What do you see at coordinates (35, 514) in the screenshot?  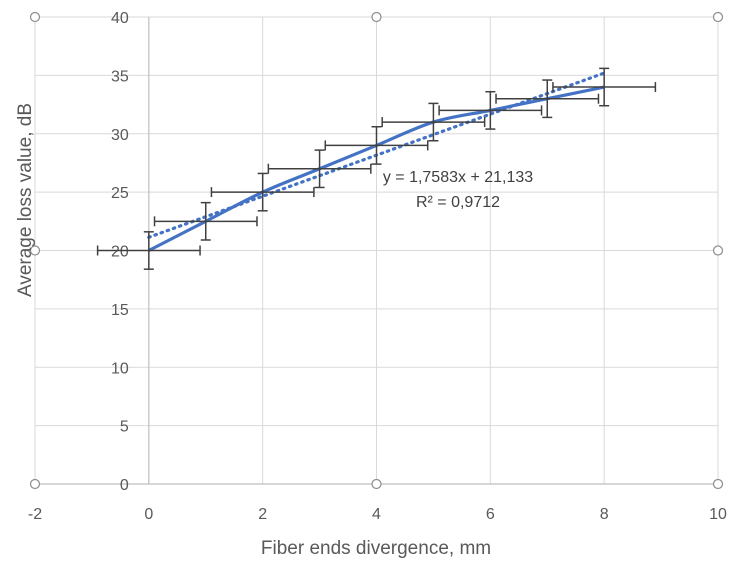 I see `x-tick-label: -2` at bounding box center [35, 514].